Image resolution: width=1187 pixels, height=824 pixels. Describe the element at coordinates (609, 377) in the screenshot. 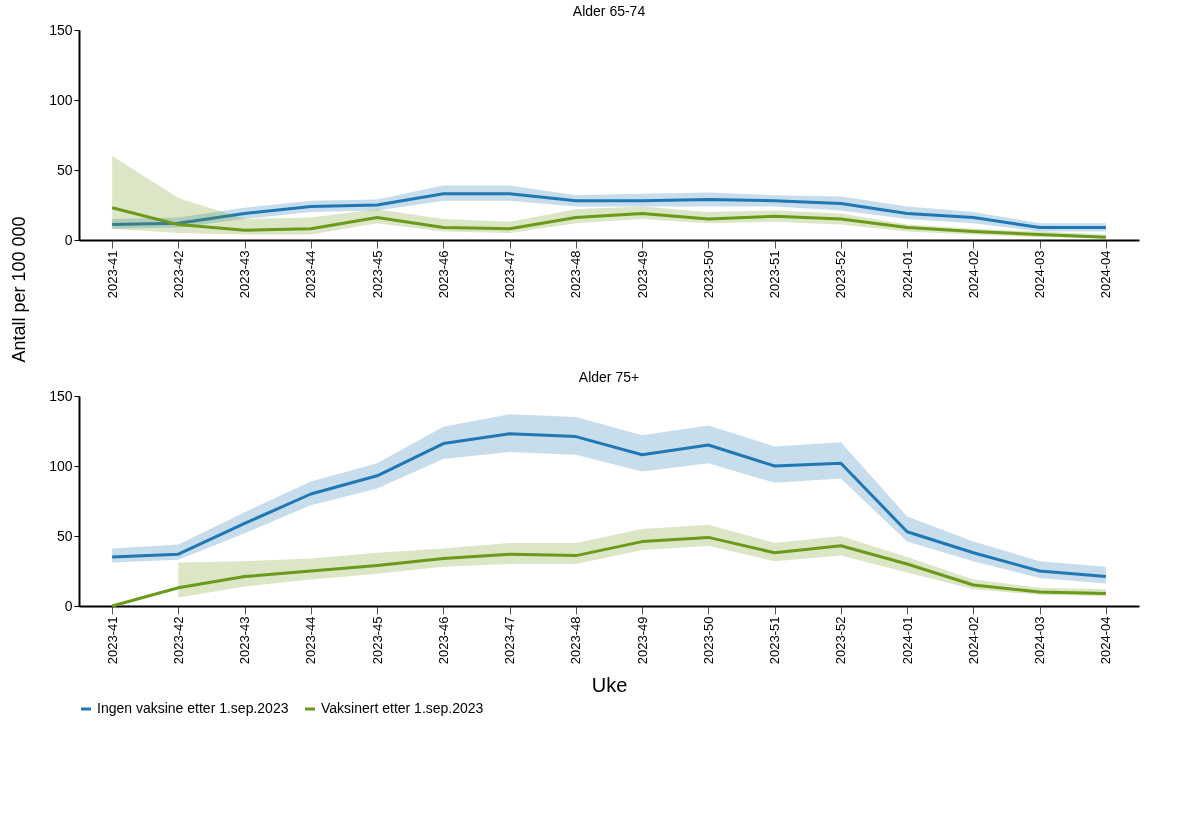

I see `chart-title: Alder 75+` at that location.